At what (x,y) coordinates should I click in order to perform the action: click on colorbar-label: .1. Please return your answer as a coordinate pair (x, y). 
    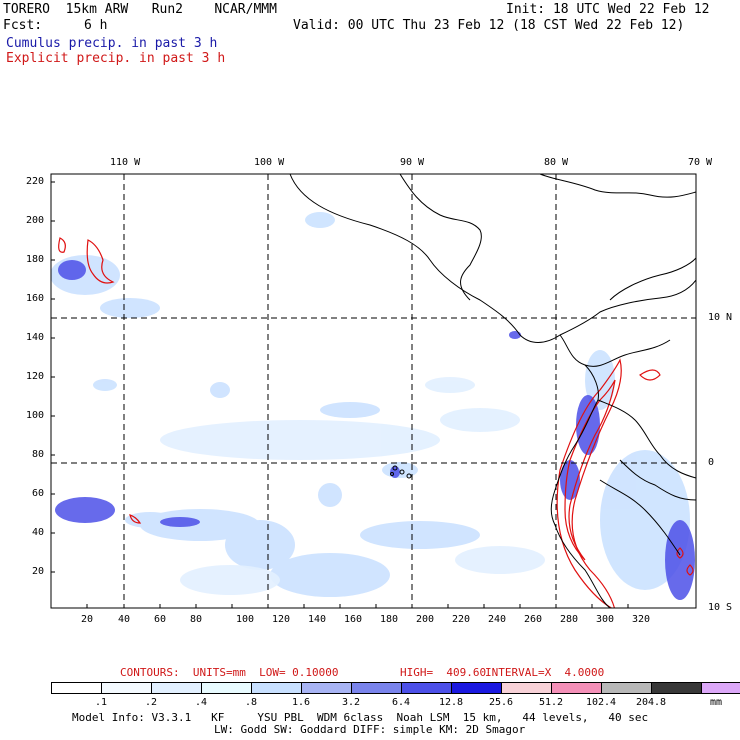
    Looking at the image, I should click on (101, 702).